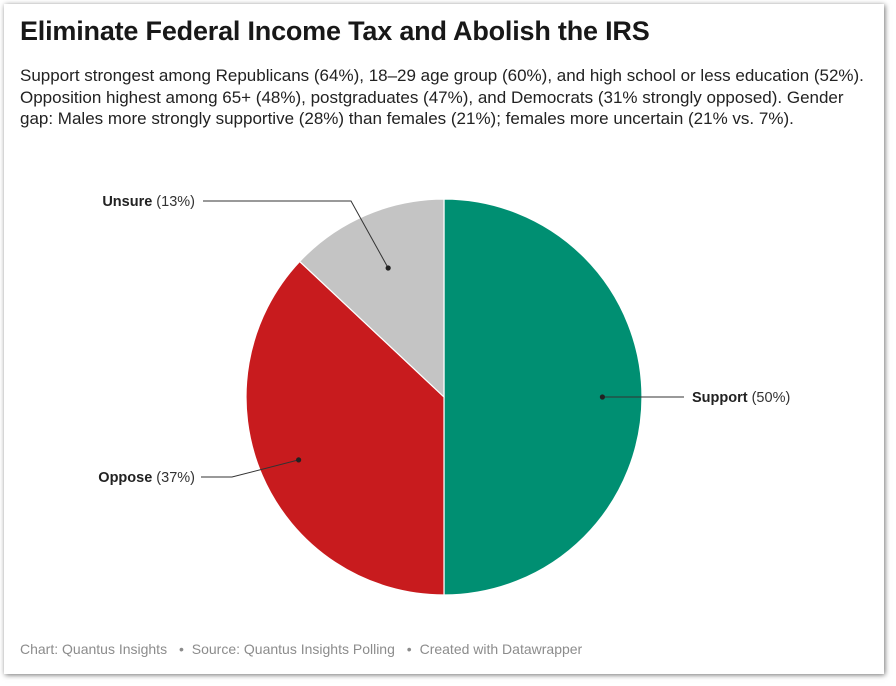  What do you see at coordinates (602, 397) in the screenshot?
I see `leader-dot-support` at bounding box center [602, 397].